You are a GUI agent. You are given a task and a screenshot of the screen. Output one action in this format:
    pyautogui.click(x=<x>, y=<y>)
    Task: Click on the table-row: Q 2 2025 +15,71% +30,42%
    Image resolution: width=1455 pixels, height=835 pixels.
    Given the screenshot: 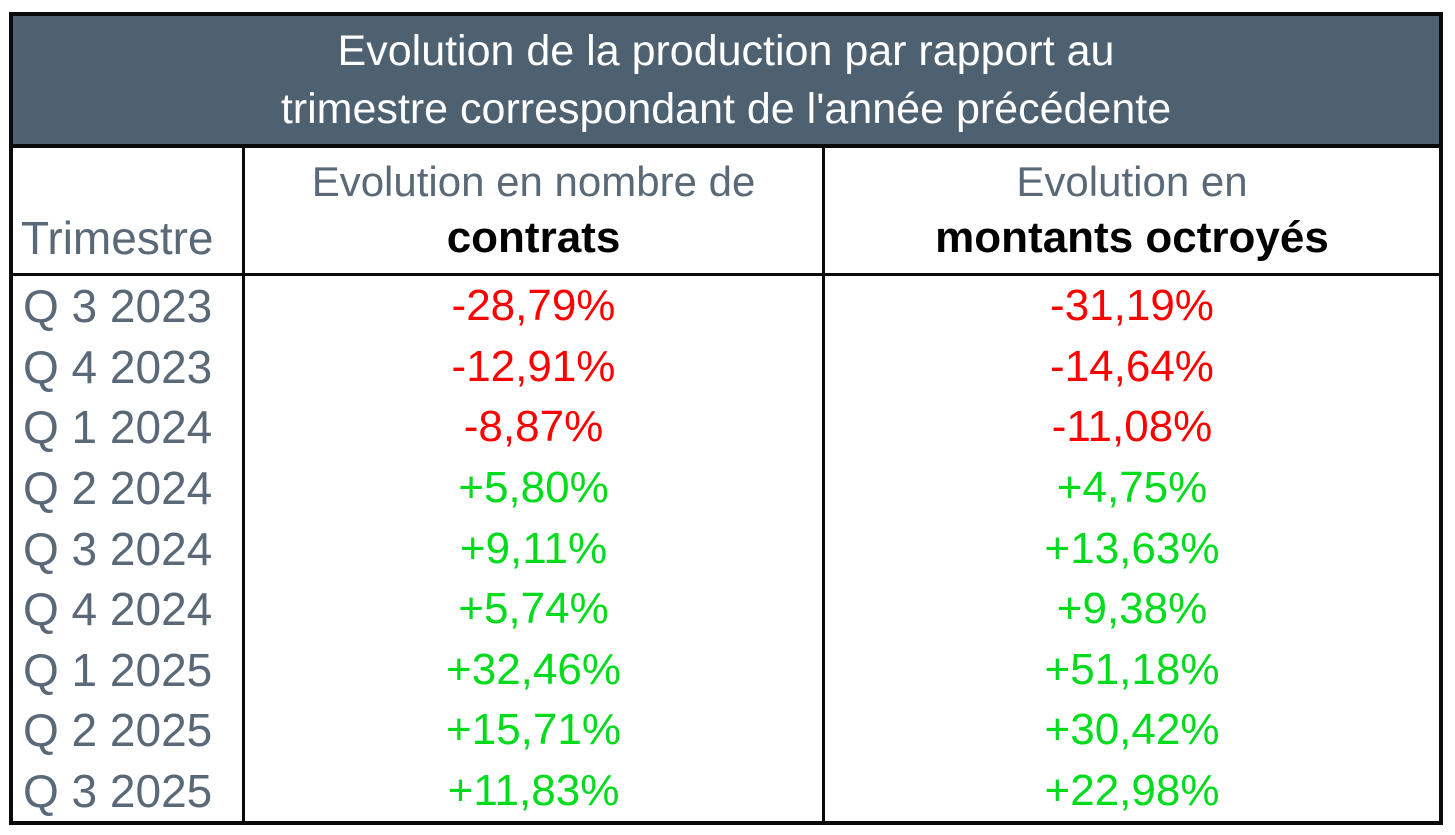 What is the action you would take?
    pyautogui.click(x=726, y=730)
    